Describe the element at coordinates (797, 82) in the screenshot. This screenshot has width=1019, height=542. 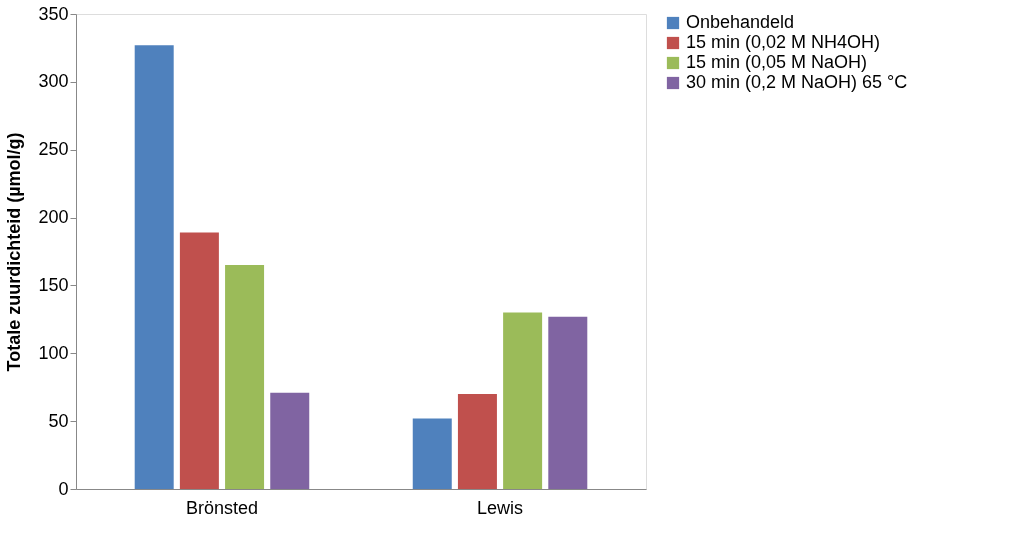
I see `legend-label: 30 min (0,2 M NaOH) 65 °C` at that location.